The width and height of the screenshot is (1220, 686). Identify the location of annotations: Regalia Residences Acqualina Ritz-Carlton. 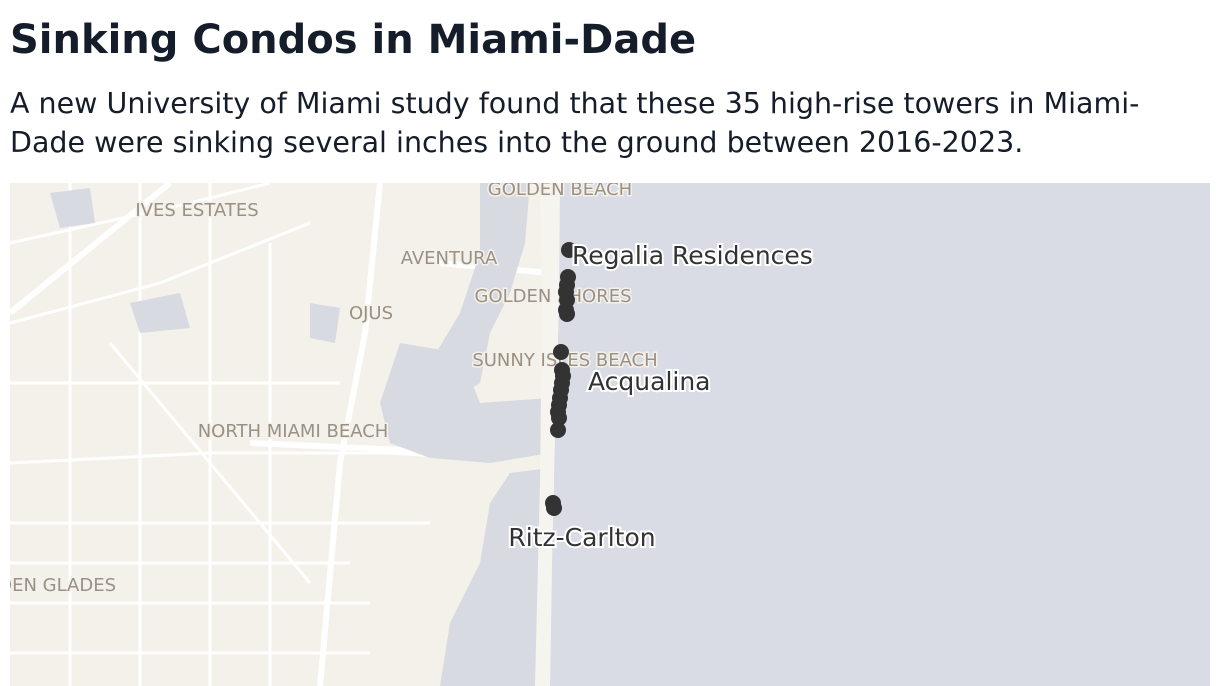
(660, 396).